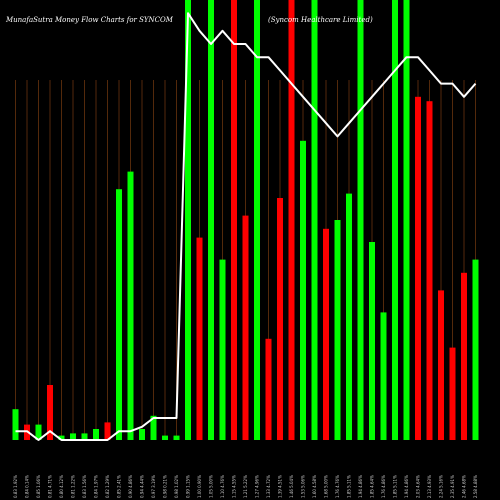  I want to click on x-tick-label: 2.24 5.16%, so click(441, 486).